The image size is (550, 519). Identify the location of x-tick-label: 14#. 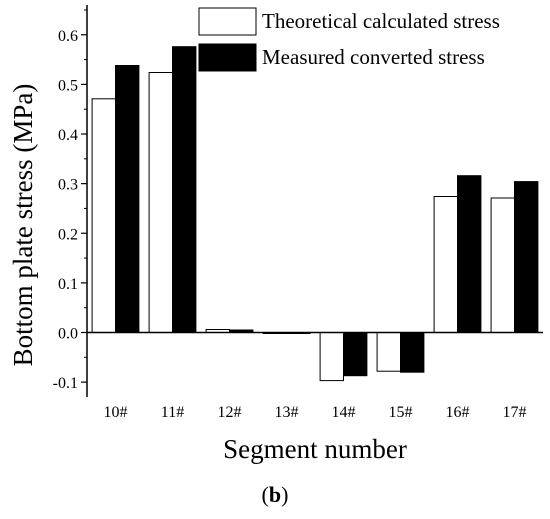
(344, 412).